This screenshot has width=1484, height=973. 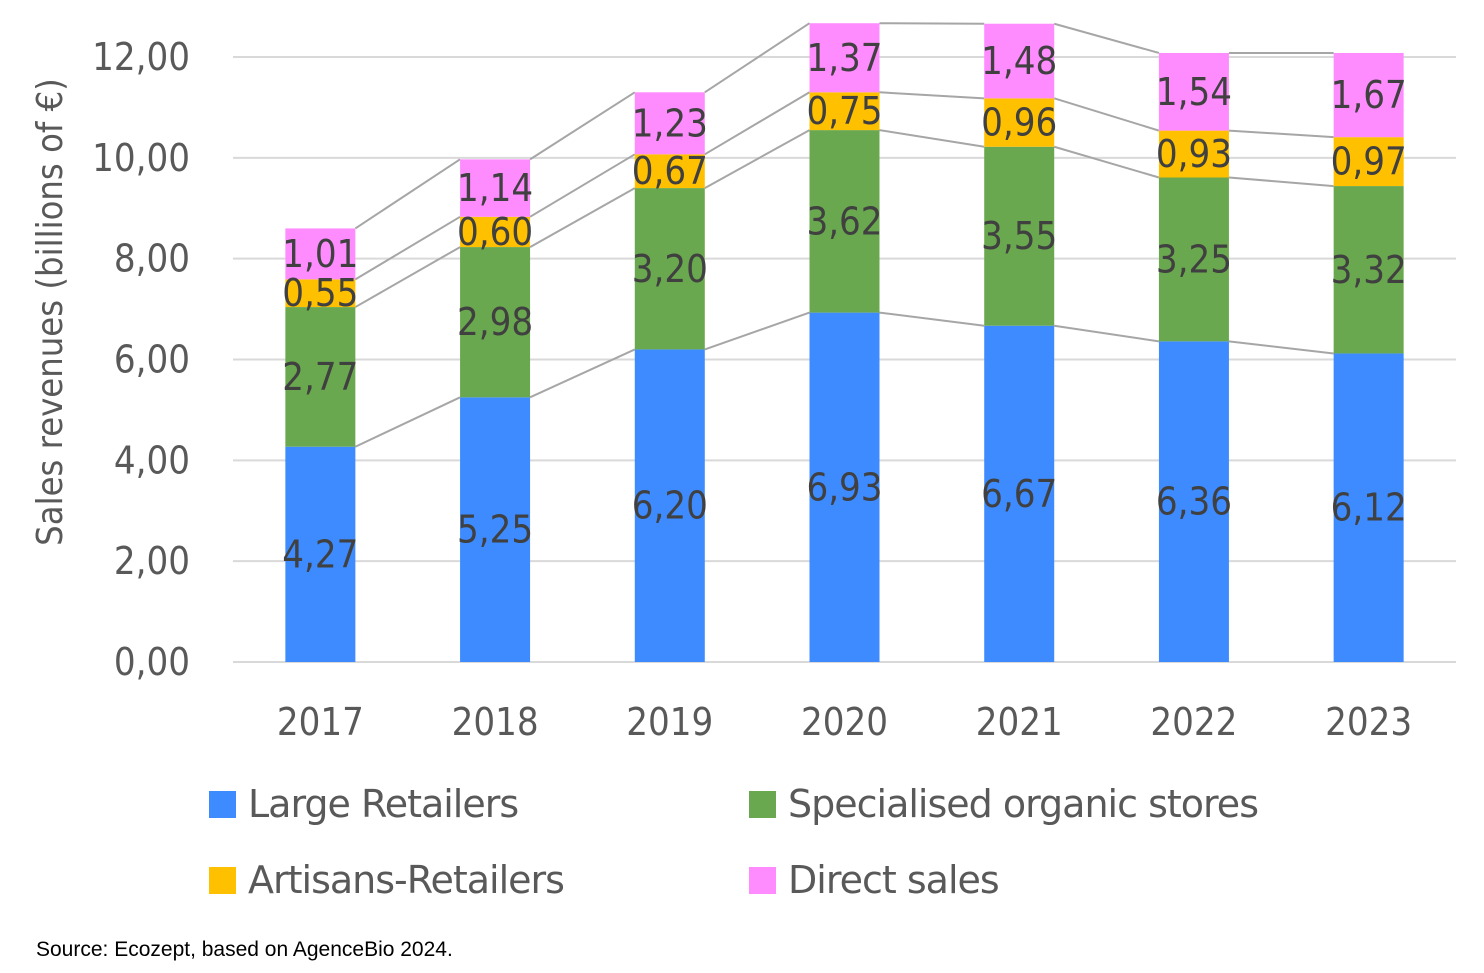 I want to click on bar-large-retailers-2023, so click(x=1368, y=507).